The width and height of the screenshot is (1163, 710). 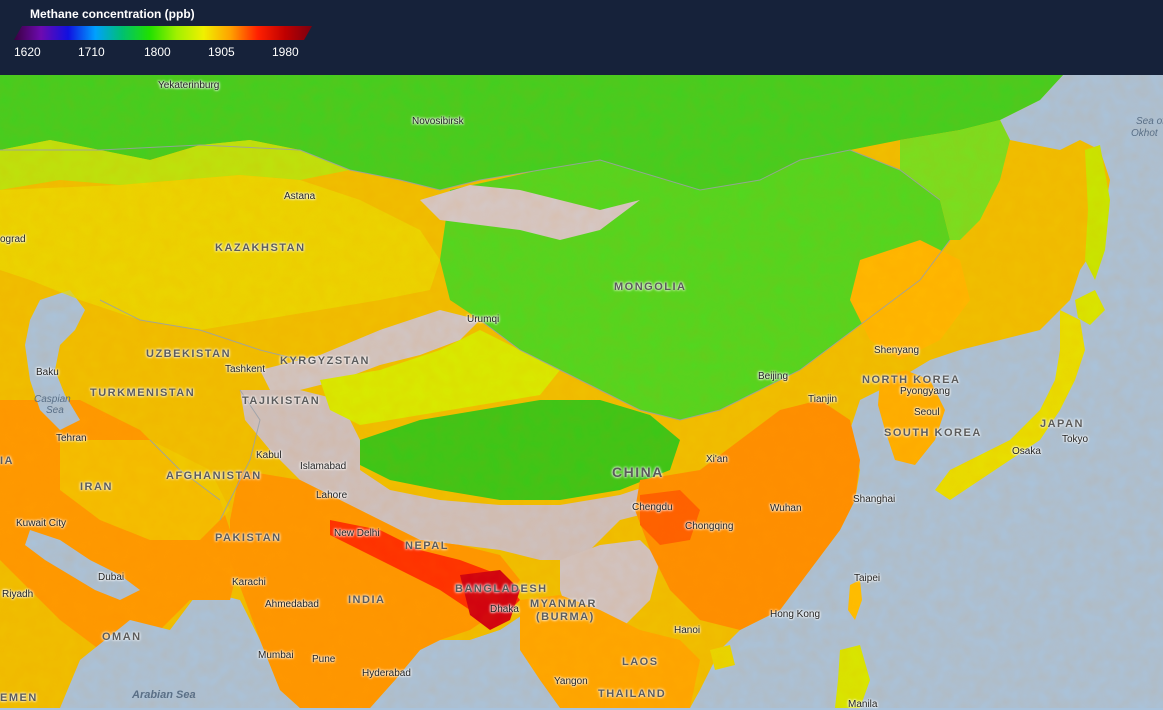 What do you see at coordinates (650, 287) in the screenshot?
I see `country-label: MONGOLIA` at bounding box center [650, 287].